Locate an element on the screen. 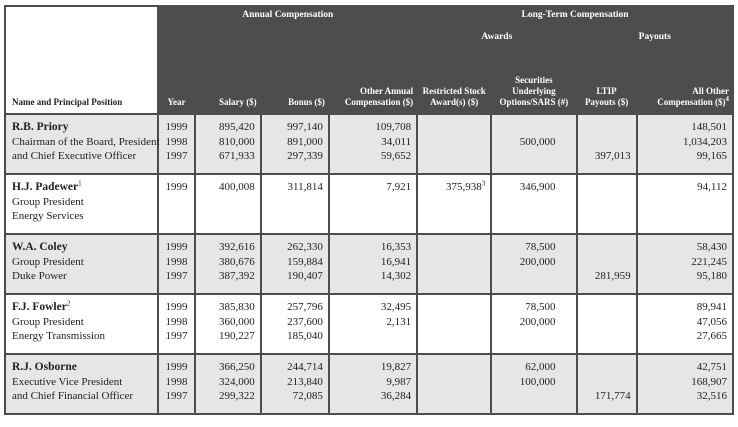 The image size is (738, 427). value-cell: 257,796 237,600 185,040 is located at coordinates (294, 324).